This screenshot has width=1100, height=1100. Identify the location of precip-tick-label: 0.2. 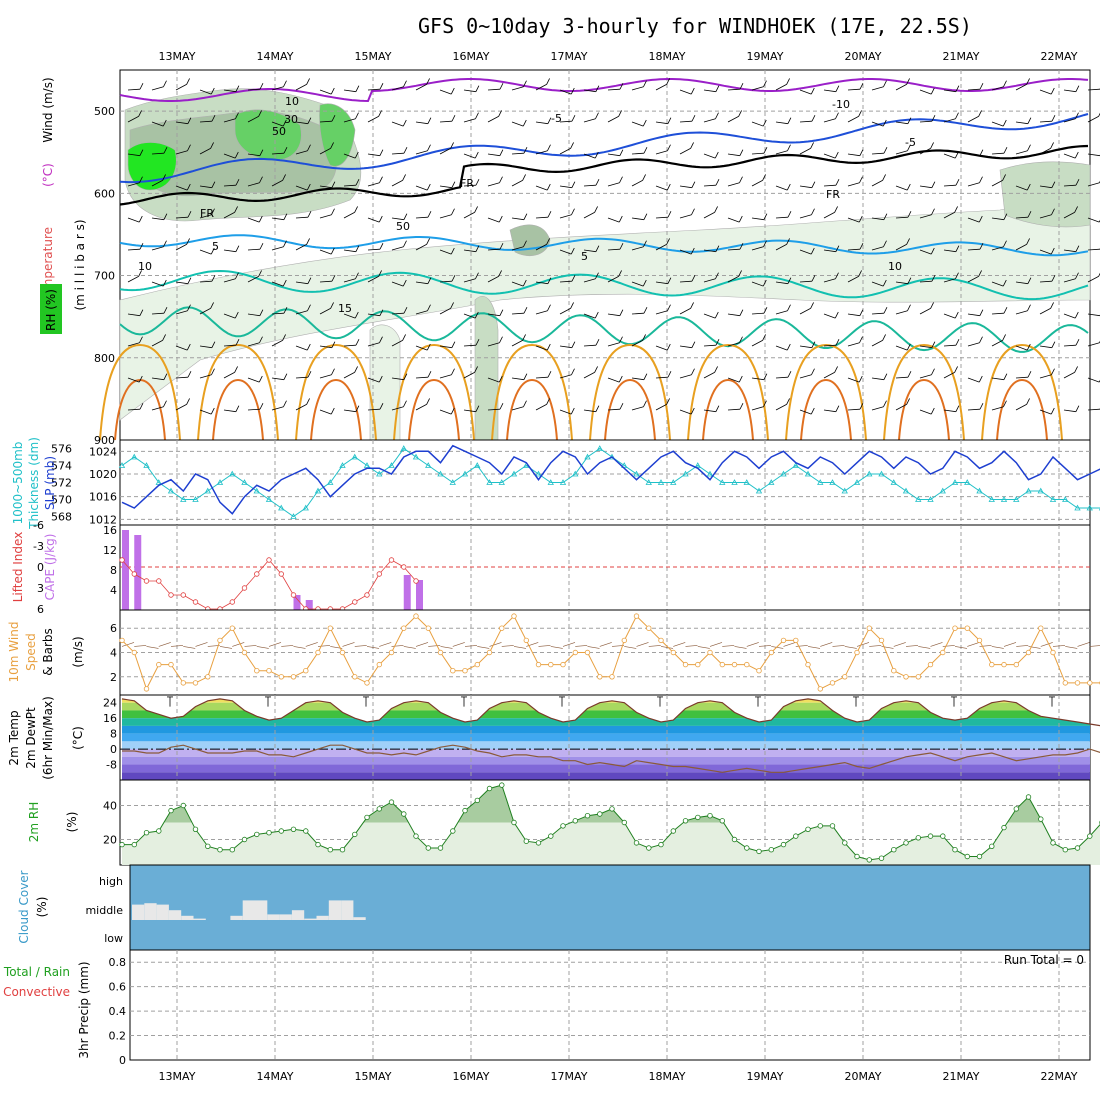
(118, 1036).